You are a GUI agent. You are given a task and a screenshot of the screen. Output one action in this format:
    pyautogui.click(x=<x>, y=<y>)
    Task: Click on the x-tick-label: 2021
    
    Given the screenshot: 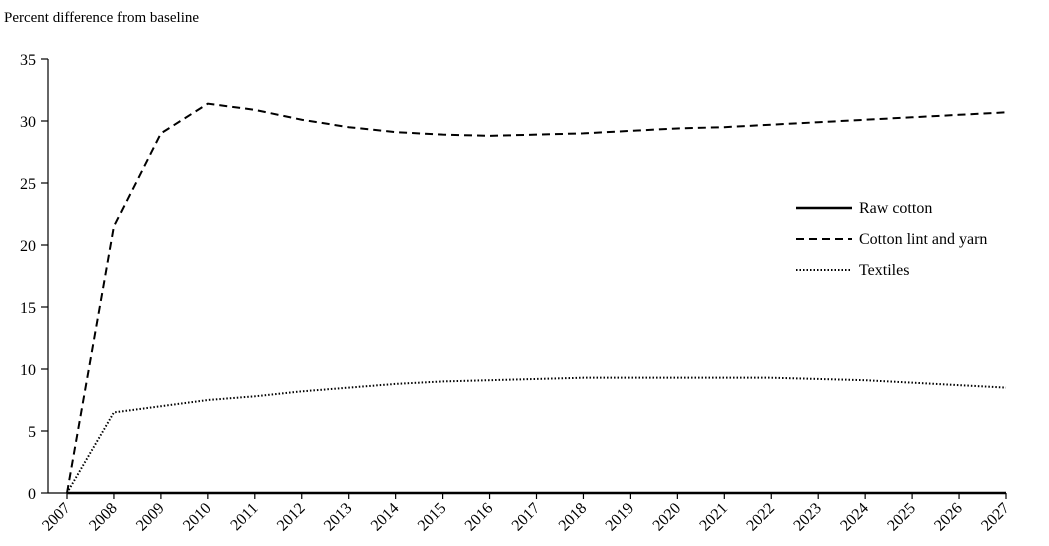 What is the action you would take?
    pyautogui.click(x=713, y=517)
    